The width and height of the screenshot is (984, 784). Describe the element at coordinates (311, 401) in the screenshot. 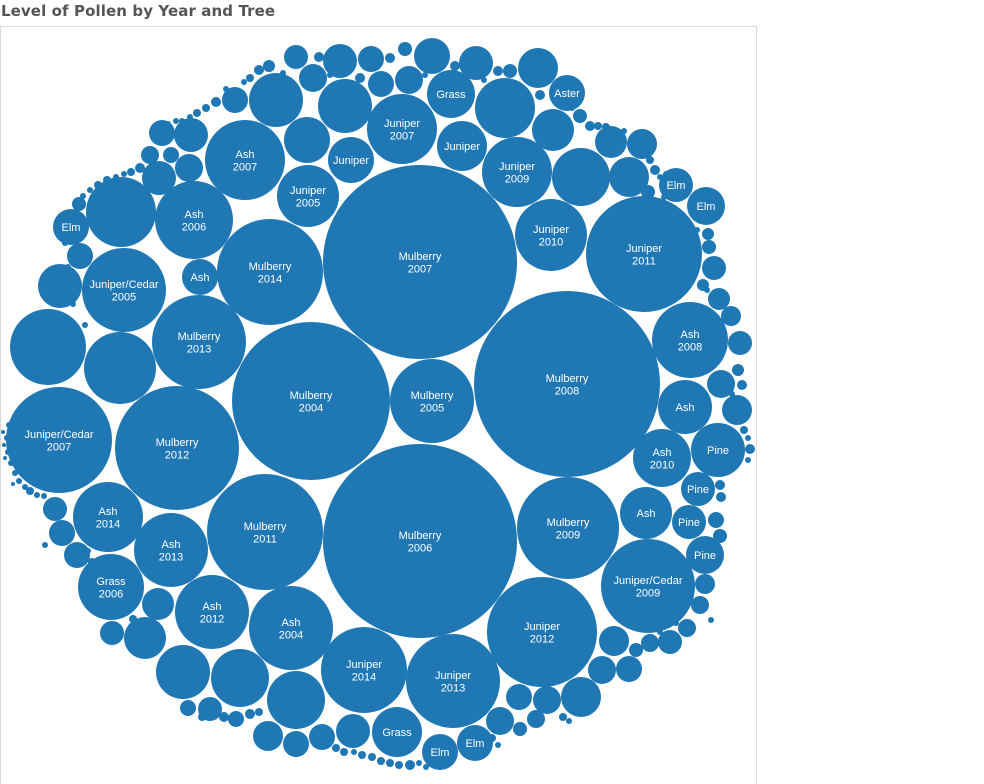

I see `bubble: Mulberry 2004` at that location.